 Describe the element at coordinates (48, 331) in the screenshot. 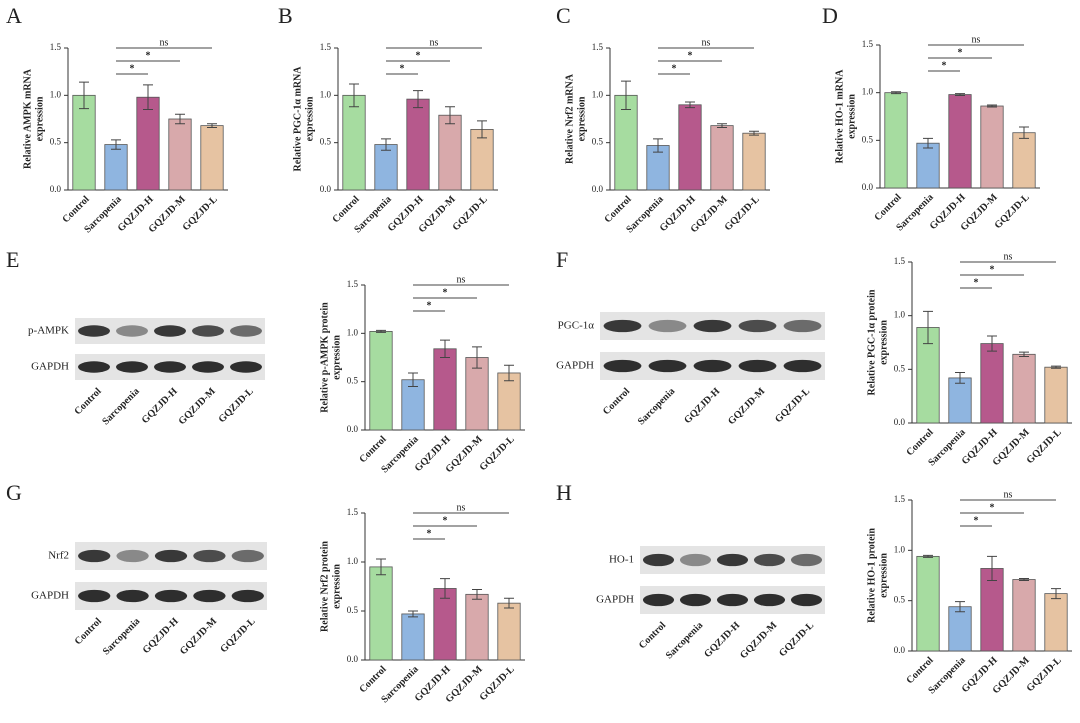

I see `blot-row-label: p-AMPK` at that location.